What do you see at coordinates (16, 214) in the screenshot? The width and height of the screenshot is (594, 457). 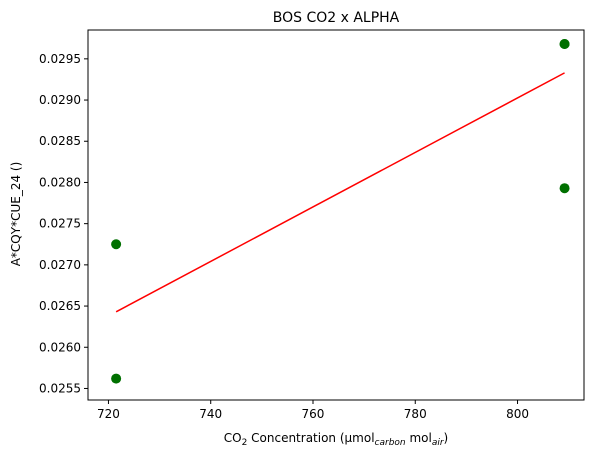 I see `y-axis-label: A*CQY*CUE_24 ()` at bounding box center [16, 214].